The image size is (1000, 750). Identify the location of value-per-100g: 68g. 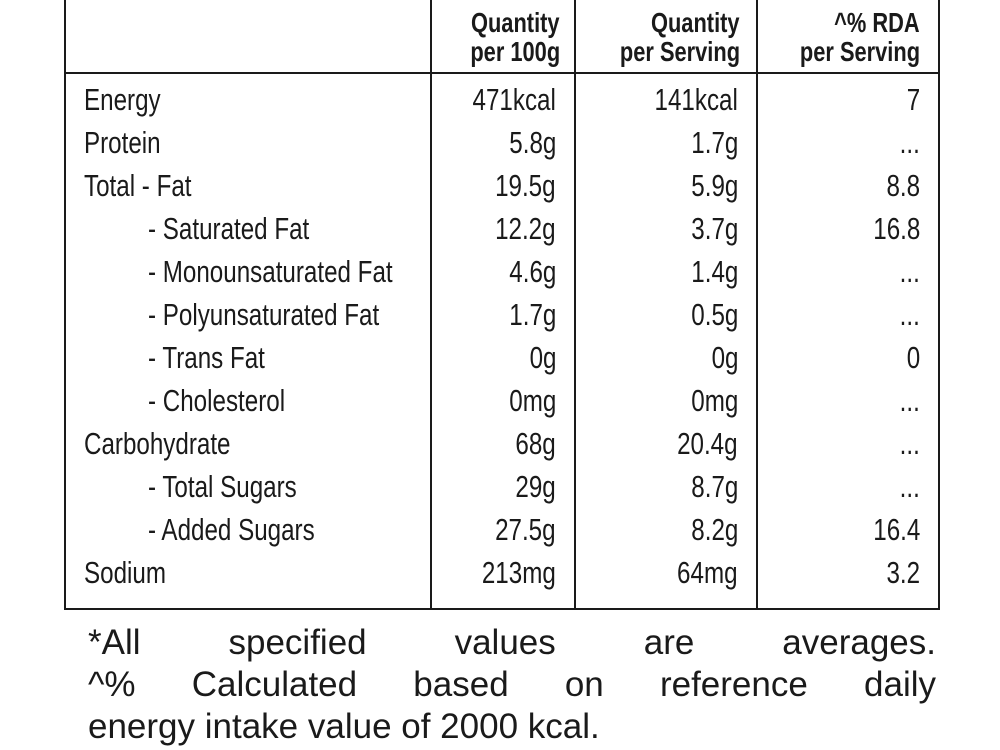
(494, 443).